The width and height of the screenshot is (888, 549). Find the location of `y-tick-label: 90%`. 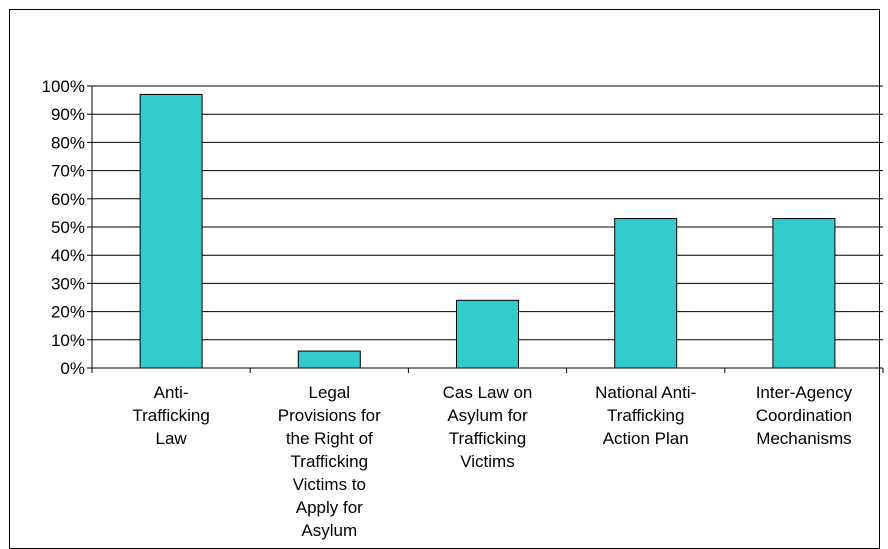

y-tick-label: 90% is located at coordinates (68, 114).